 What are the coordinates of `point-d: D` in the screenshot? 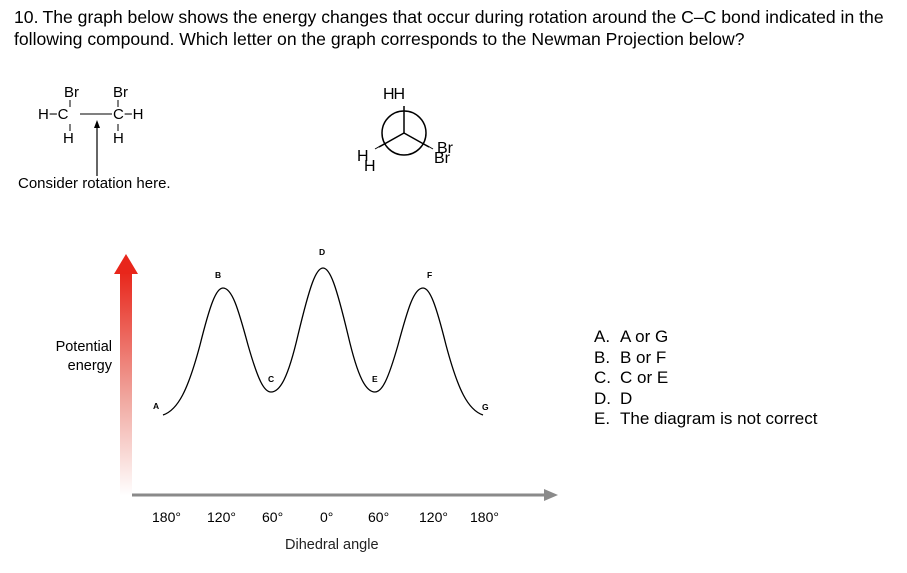 It's located at (322, 252).